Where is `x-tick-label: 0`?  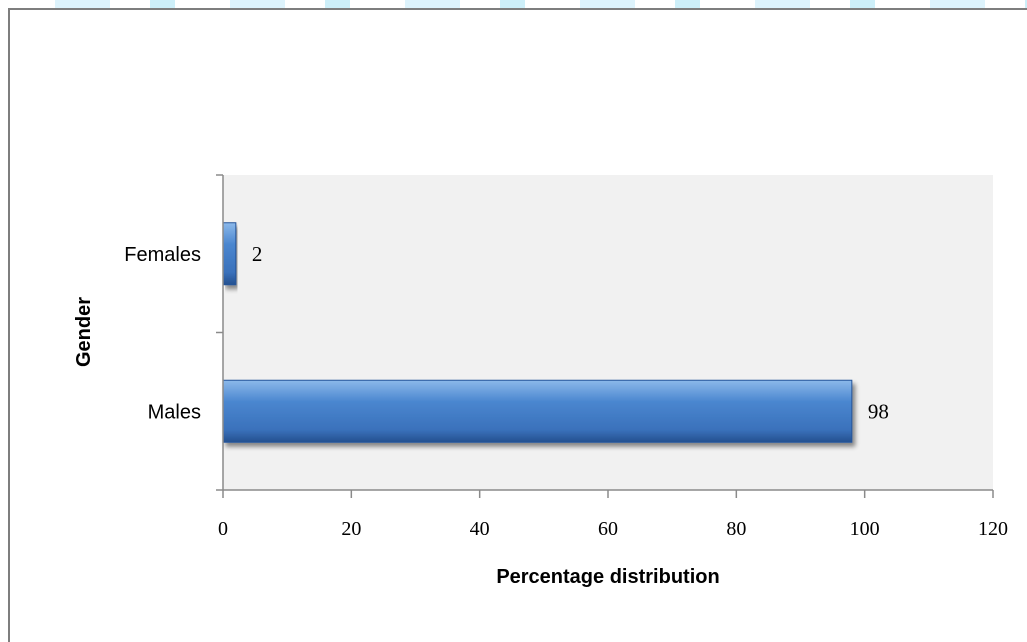 x-tick-label: 0 is located at coordinates (223, 529).